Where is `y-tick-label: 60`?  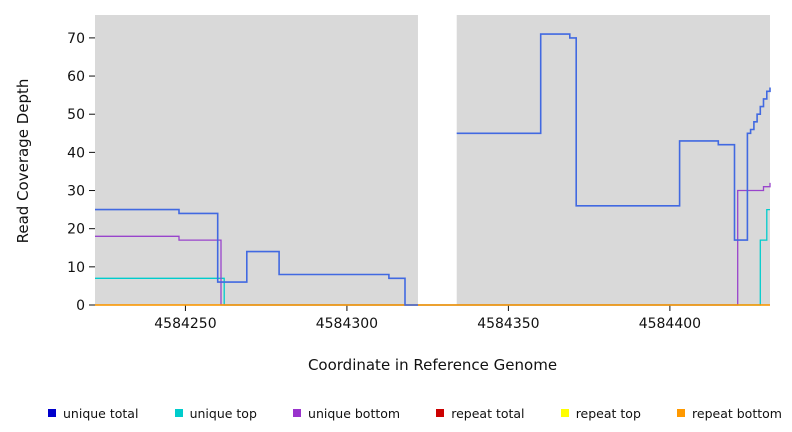
y-tick-label: 60 is located at coordinates (76, 77).